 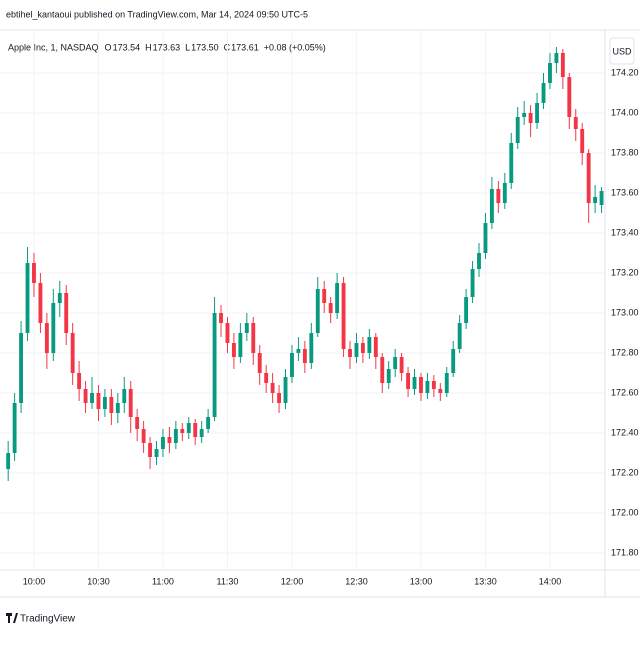 What do you see at coordinates (625, 352) in the screenshot?
I see `y-tick-label: 172.80` at bounding box center [625, 352].